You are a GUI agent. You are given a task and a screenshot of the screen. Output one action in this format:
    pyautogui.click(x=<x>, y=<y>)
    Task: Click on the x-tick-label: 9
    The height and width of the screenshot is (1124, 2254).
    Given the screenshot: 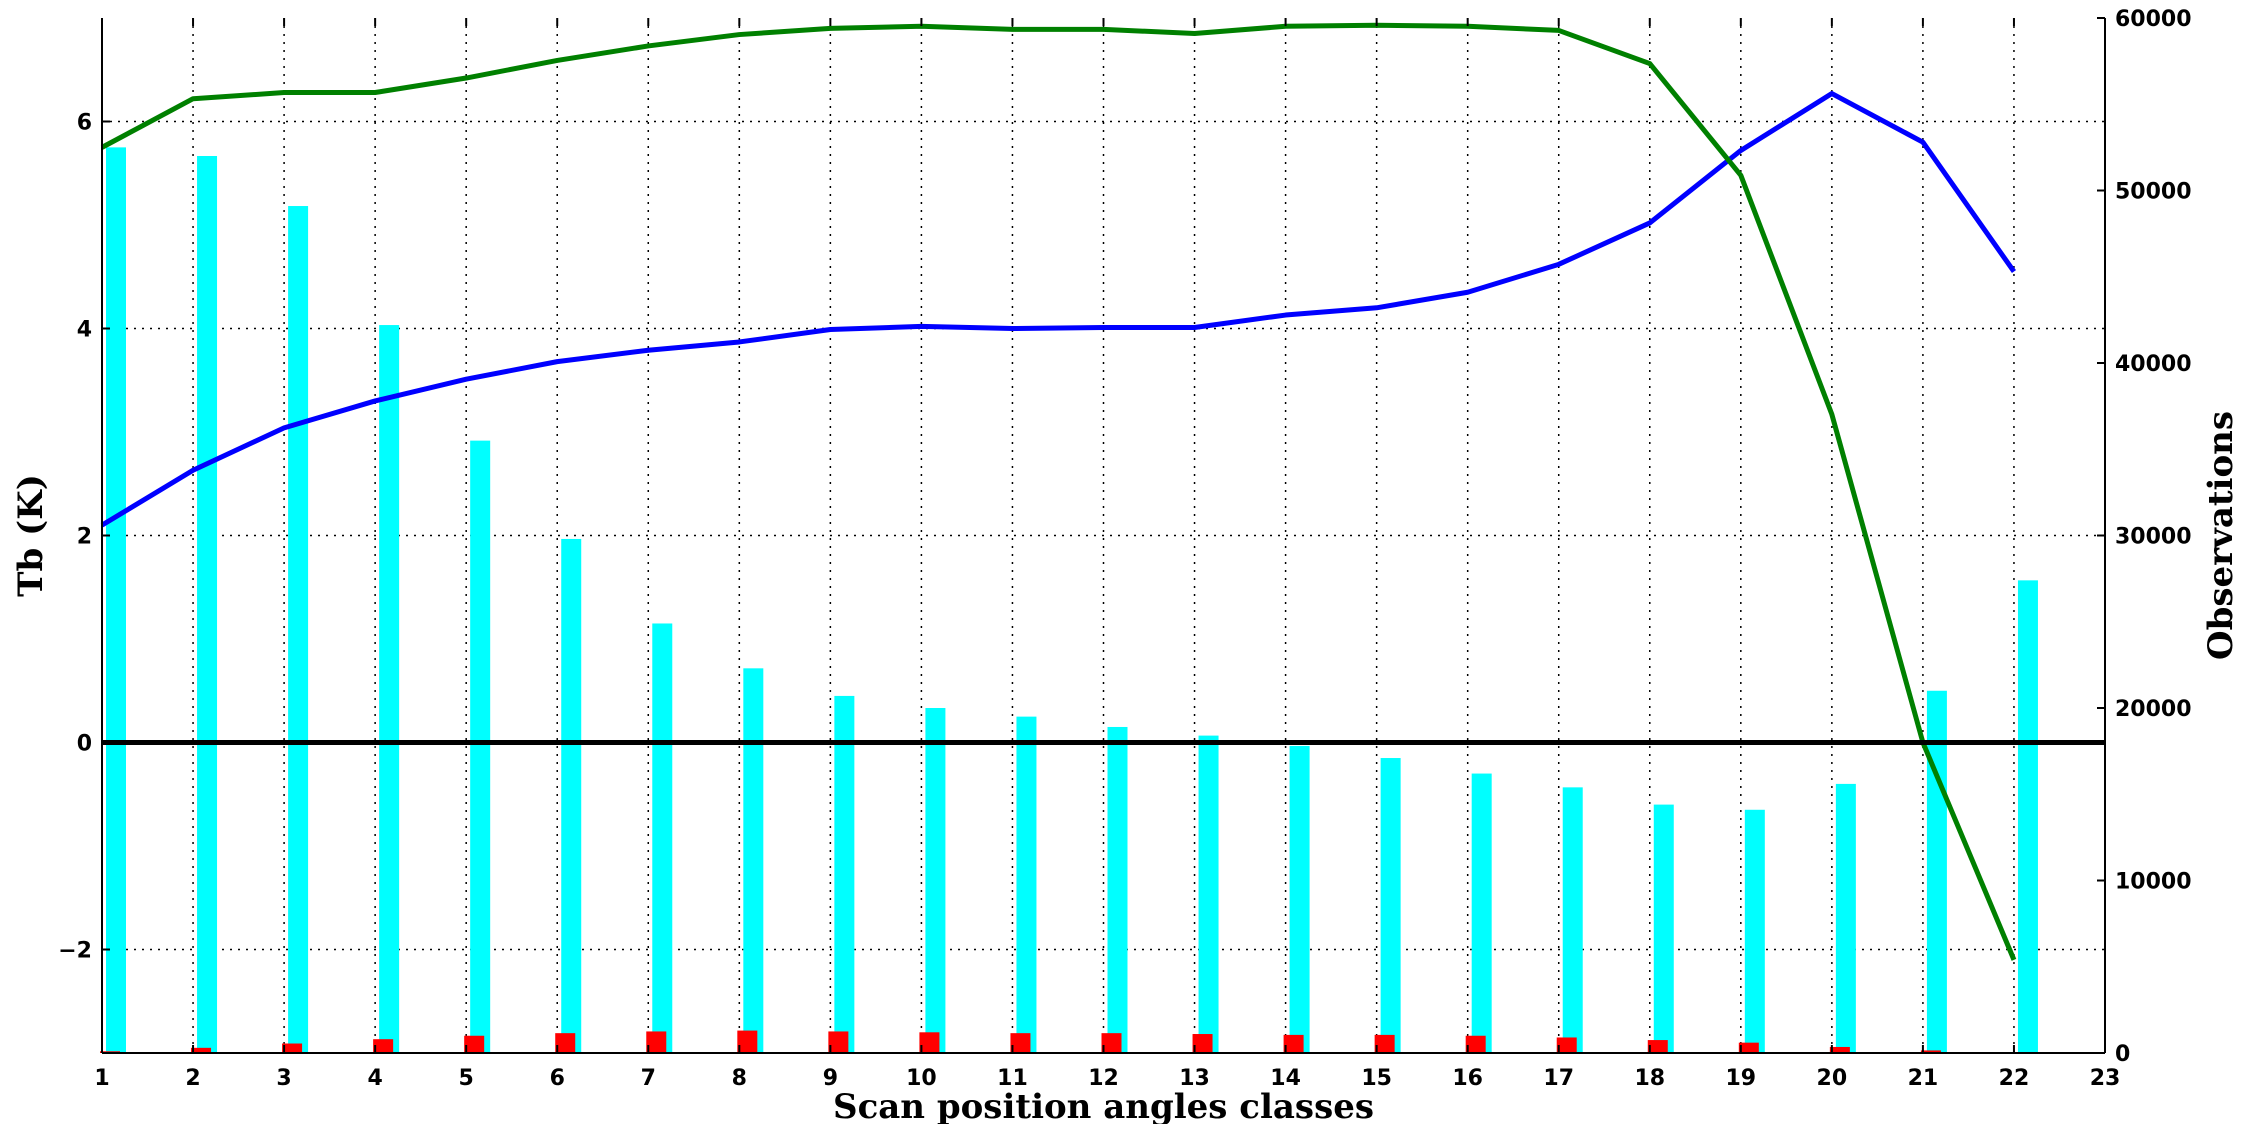 What is the action you would take?
    pyautogui.click(x=830, y=1078)
    